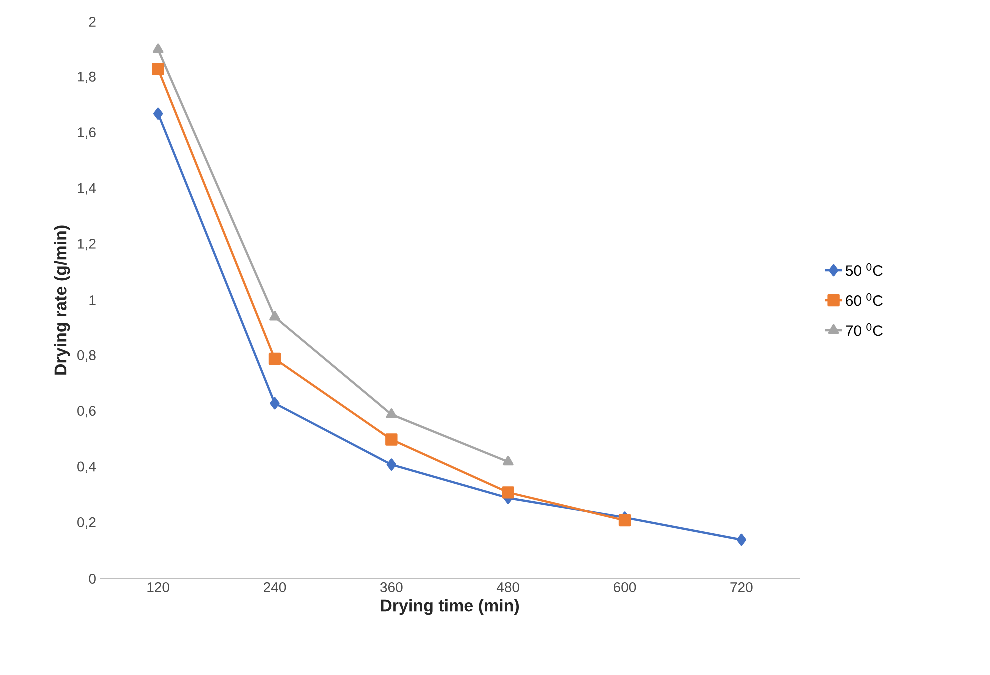 Image resolution: width=990 pixels, height=675 pixels. What do you see at coordinates (87, 245) in the screenshot?
I see `y-tick-label: 1,2` at bounding box center [87, 245].